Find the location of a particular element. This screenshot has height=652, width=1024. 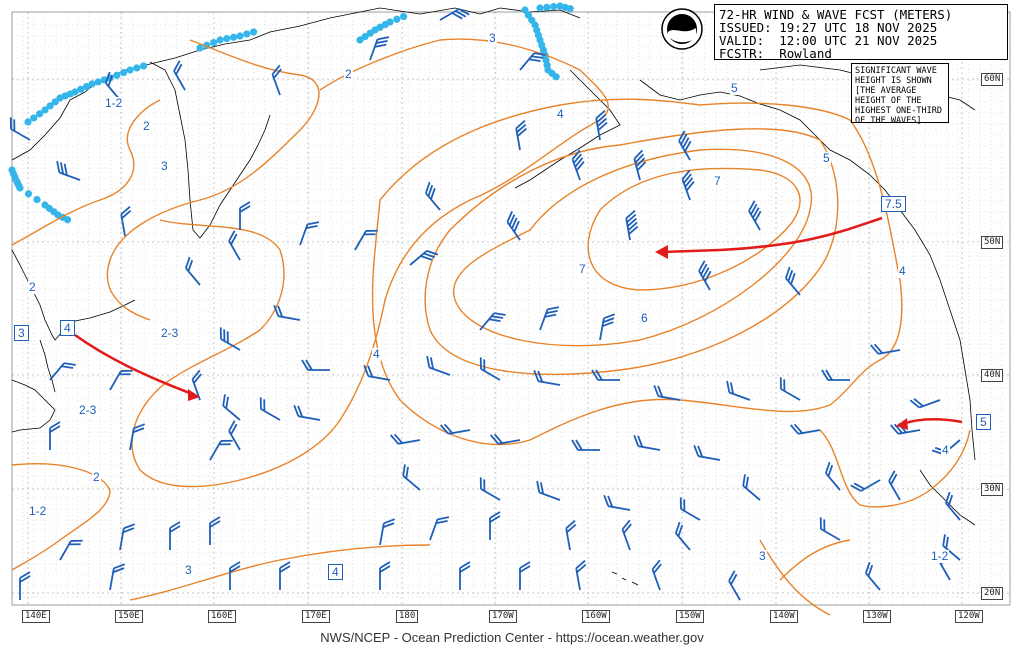

wave-label: 2-3 is located at coordinates (88, 410).